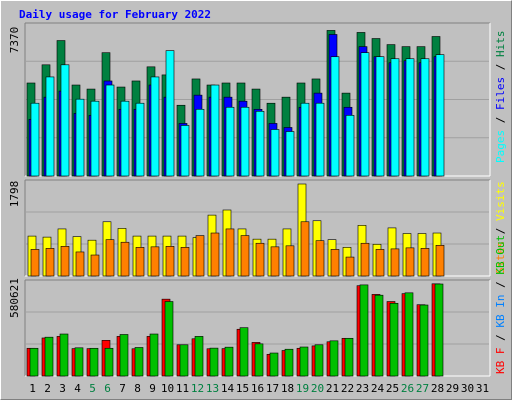  I want to click on x-tick-label: 21, so click(332, 388).